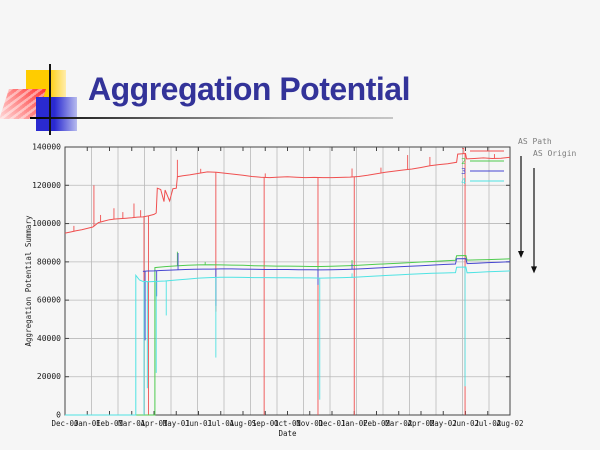 This screenshot has width=600, height=450. I want to click on x-tick-label: Jul-02, so click(487, 423).